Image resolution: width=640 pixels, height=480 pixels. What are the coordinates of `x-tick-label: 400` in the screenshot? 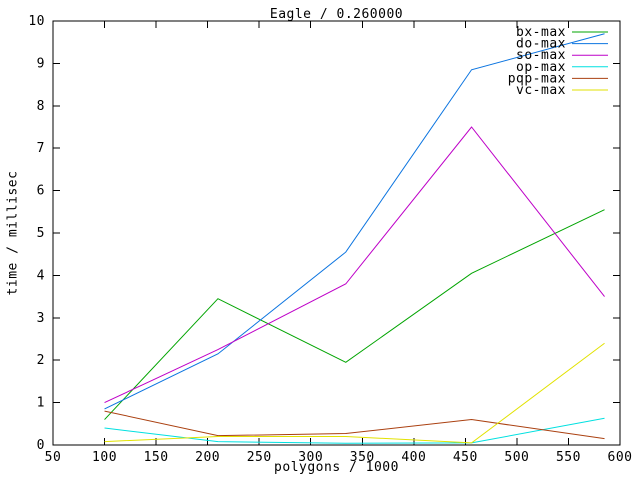 It's located at (413, 457).